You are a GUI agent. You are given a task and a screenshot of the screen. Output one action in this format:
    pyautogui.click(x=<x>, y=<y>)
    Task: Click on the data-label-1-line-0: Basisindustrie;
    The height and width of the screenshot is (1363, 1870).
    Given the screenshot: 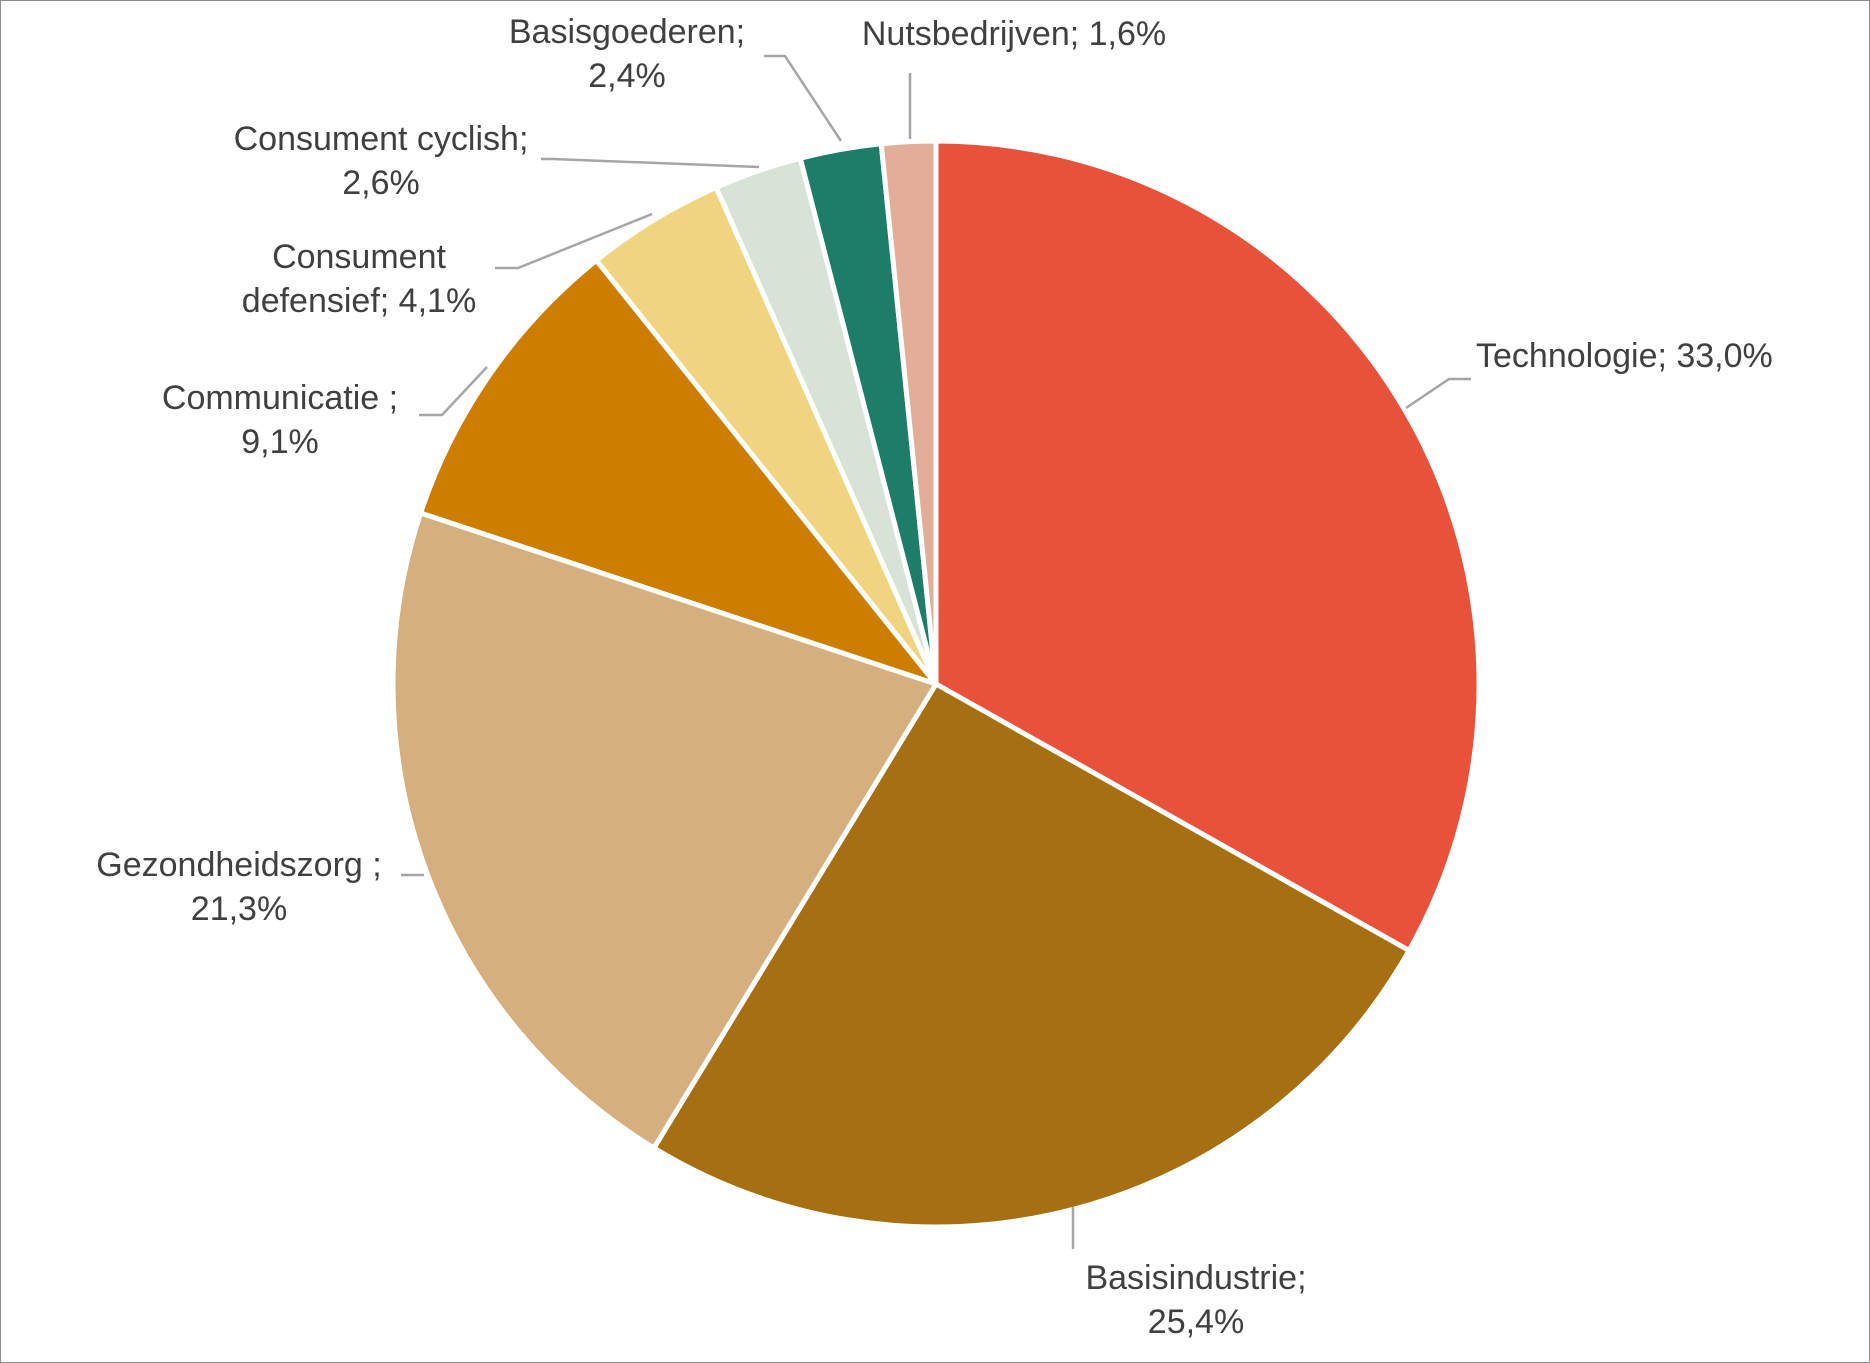 What is the action you would take?
    pyautogui.click(x=1195, y=1278)
    